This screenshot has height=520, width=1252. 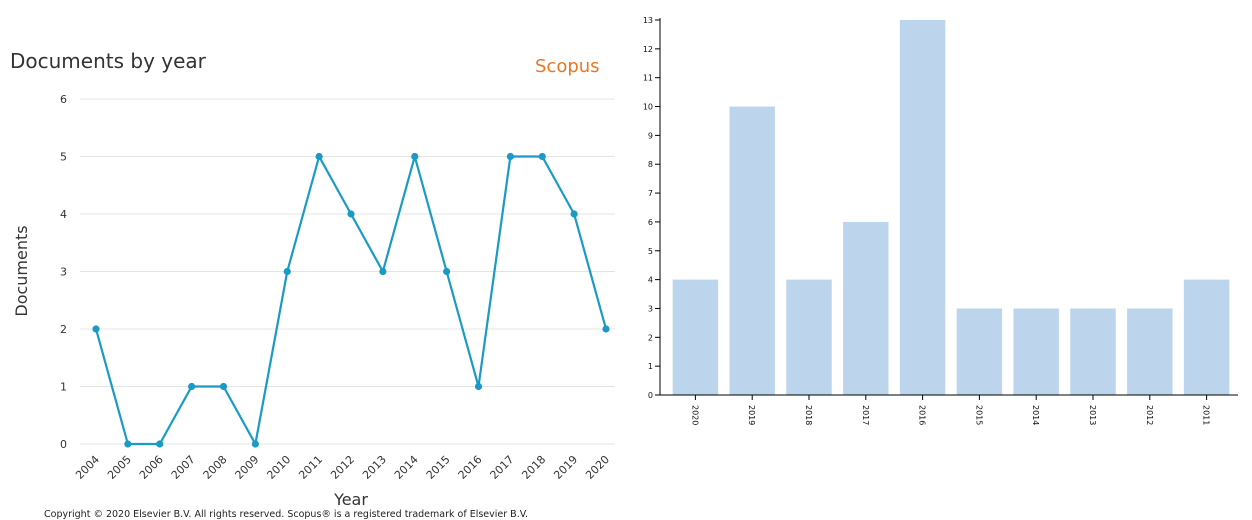 What do you see at coordinates (119, 467) in the screenshot?
I see `x-tick-label: 2005` at bounding box center [119, 467].